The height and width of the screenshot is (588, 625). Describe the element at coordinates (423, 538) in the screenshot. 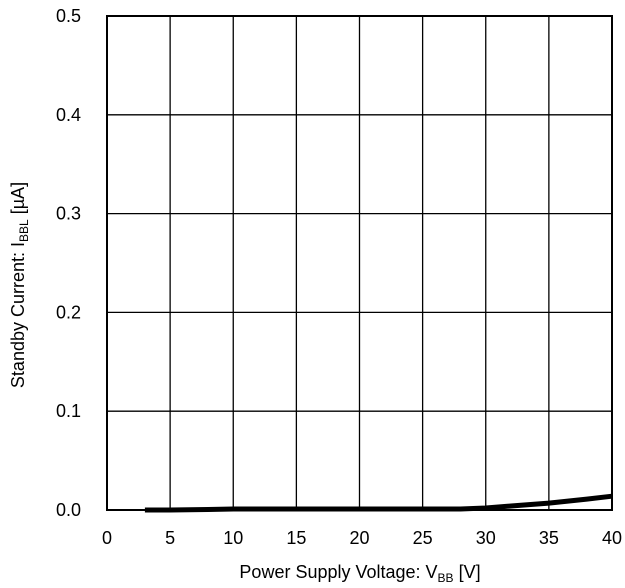

I see `x-tick-label: 25` at that location.